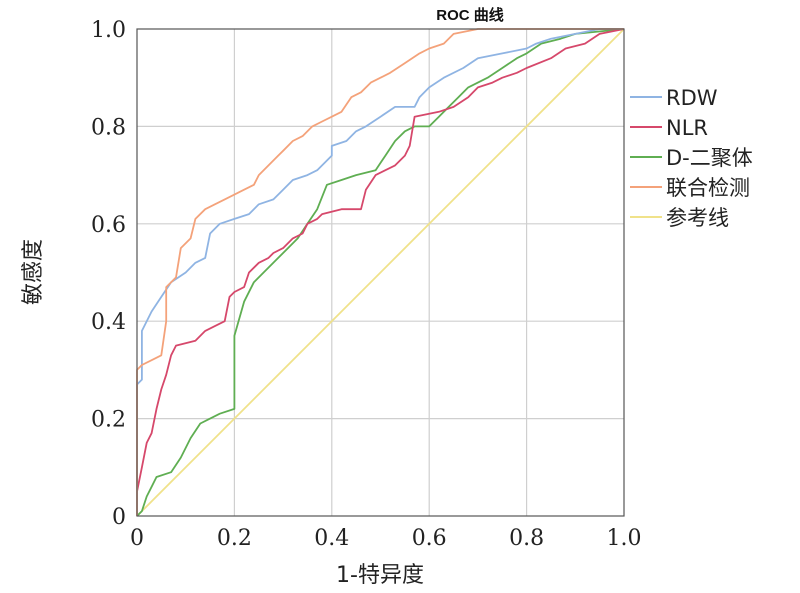 Image resolution: width=800 pixels, height=593 pixels. I want to click on x-axis-title: 1-特异度, so click(380, 575).